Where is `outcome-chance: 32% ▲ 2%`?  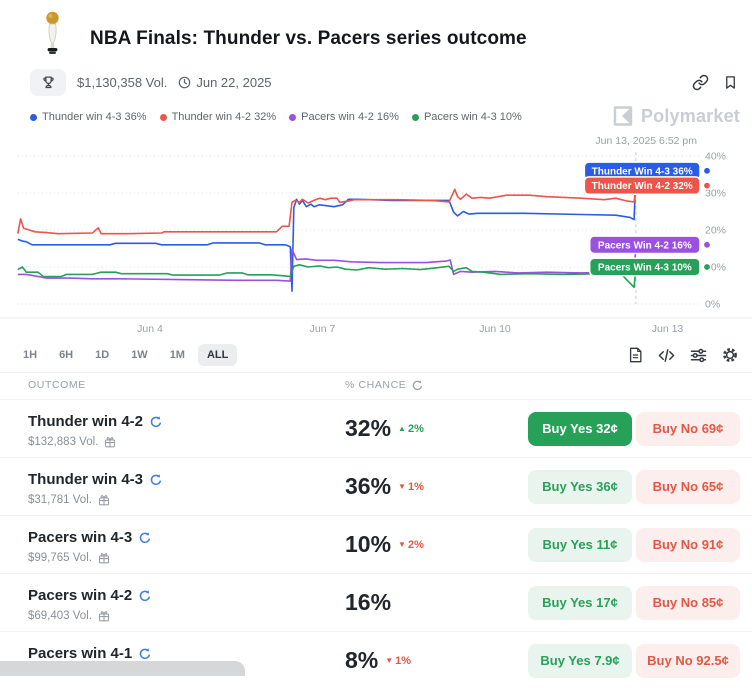 outcome-chance: 32% ▲ 2% is located at coordinates (384, 428).